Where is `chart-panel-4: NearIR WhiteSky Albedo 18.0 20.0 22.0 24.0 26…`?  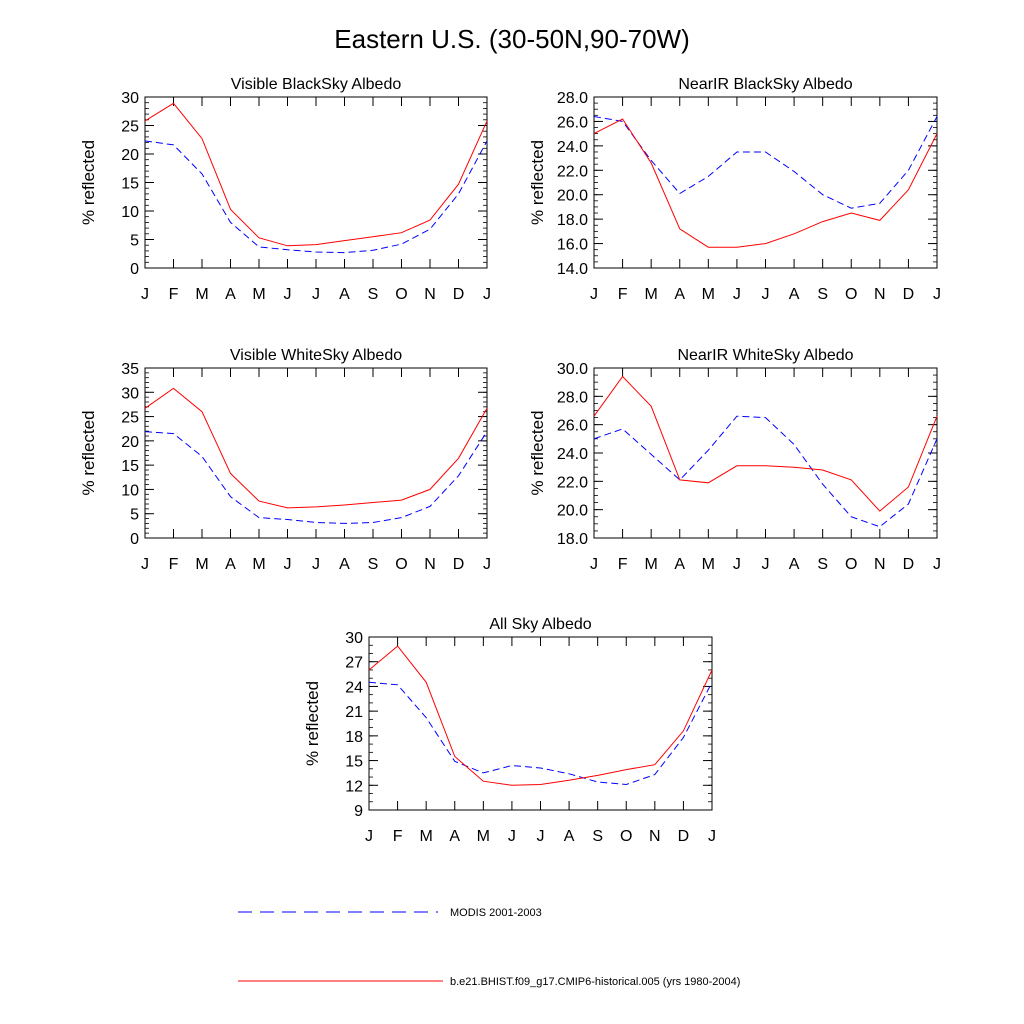
chart-panel-4: NearIR WhiteSky Albedo 18.0 20.0 22.0 24.0 26… is located at coordinates (734, 460).